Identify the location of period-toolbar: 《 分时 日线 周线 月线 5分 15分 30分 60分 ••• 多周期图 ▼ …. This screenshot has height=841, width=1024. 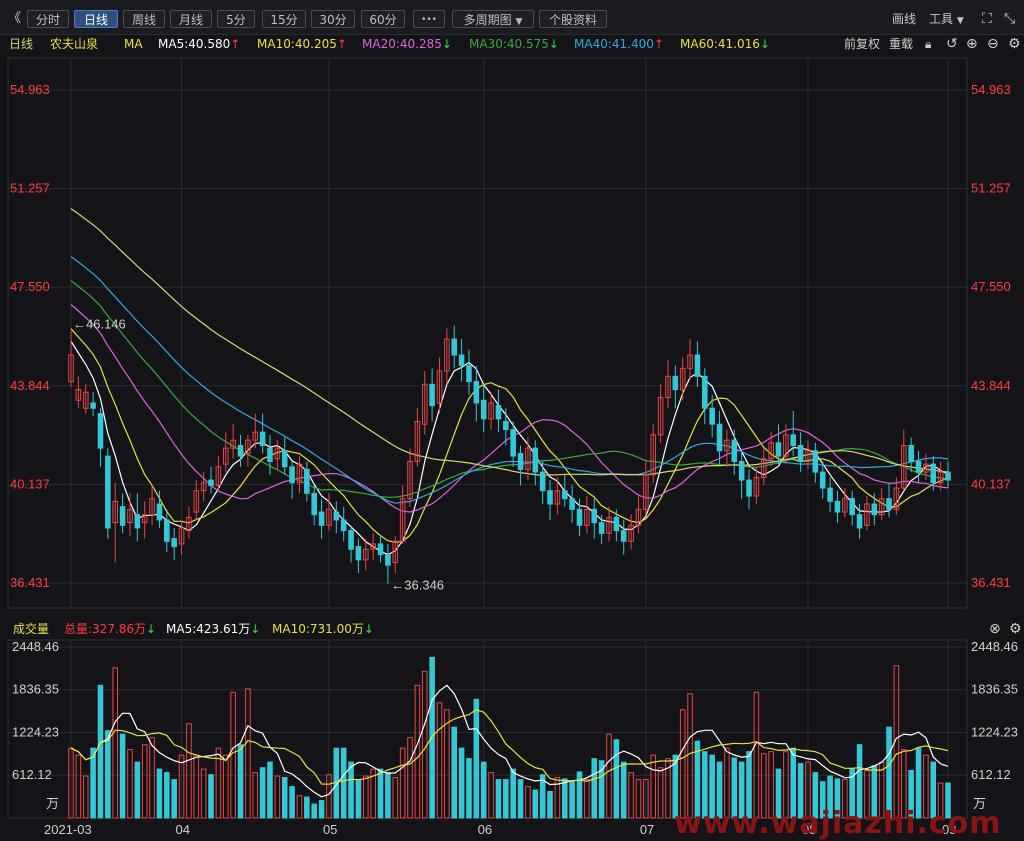
(512, 17).